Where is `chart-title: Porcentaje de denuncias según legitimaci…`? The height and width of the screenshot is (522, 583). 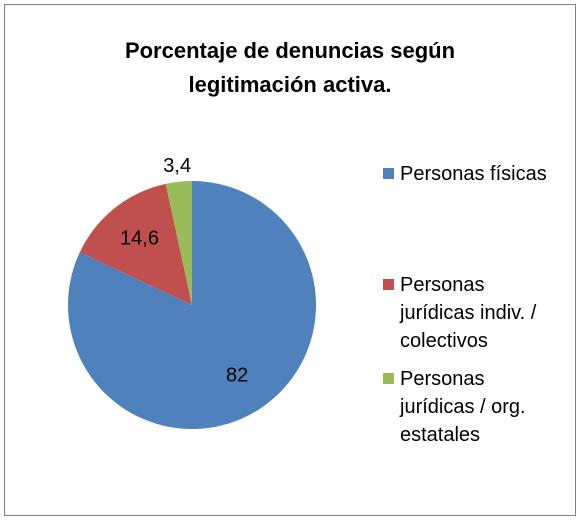
chart-title: Porcentaje de denuncias según legitimaci… is located at coordinates (290, 67).